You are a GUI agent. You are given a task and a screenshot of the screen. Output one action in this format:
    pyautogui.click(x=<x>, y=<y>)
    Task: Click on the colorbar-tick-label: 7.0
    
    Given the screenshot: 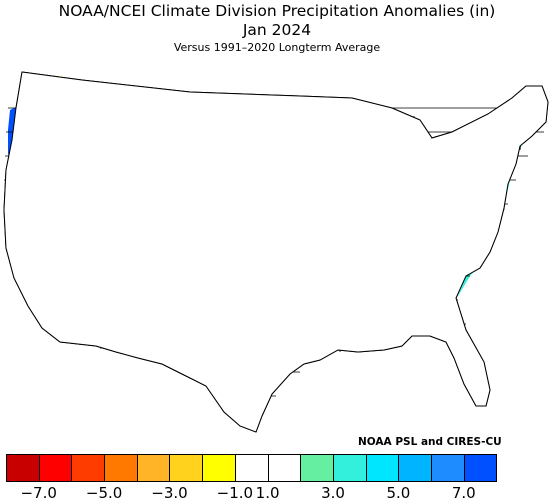 What is the action you would take?
    pyautogui.click(x=463, y=493)
    